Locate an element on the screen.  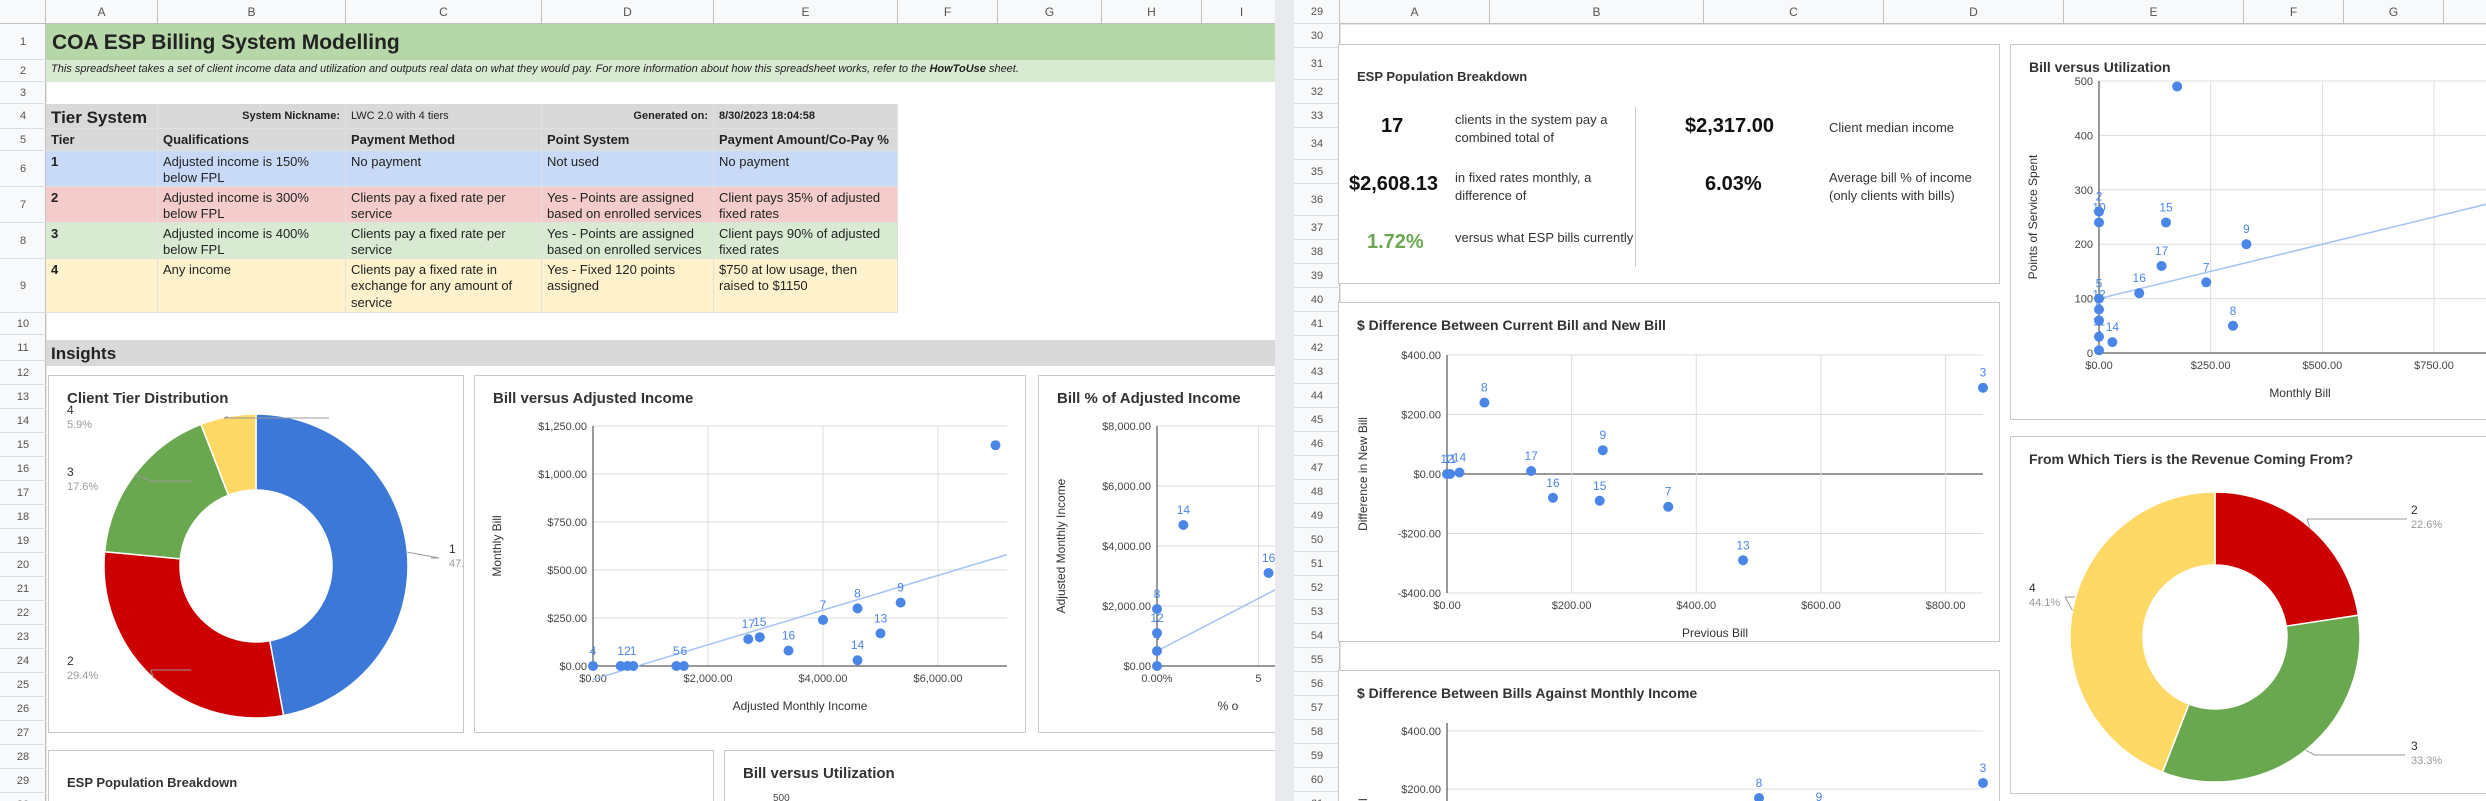
row-header: 7 is located at coordinates (23, 205).